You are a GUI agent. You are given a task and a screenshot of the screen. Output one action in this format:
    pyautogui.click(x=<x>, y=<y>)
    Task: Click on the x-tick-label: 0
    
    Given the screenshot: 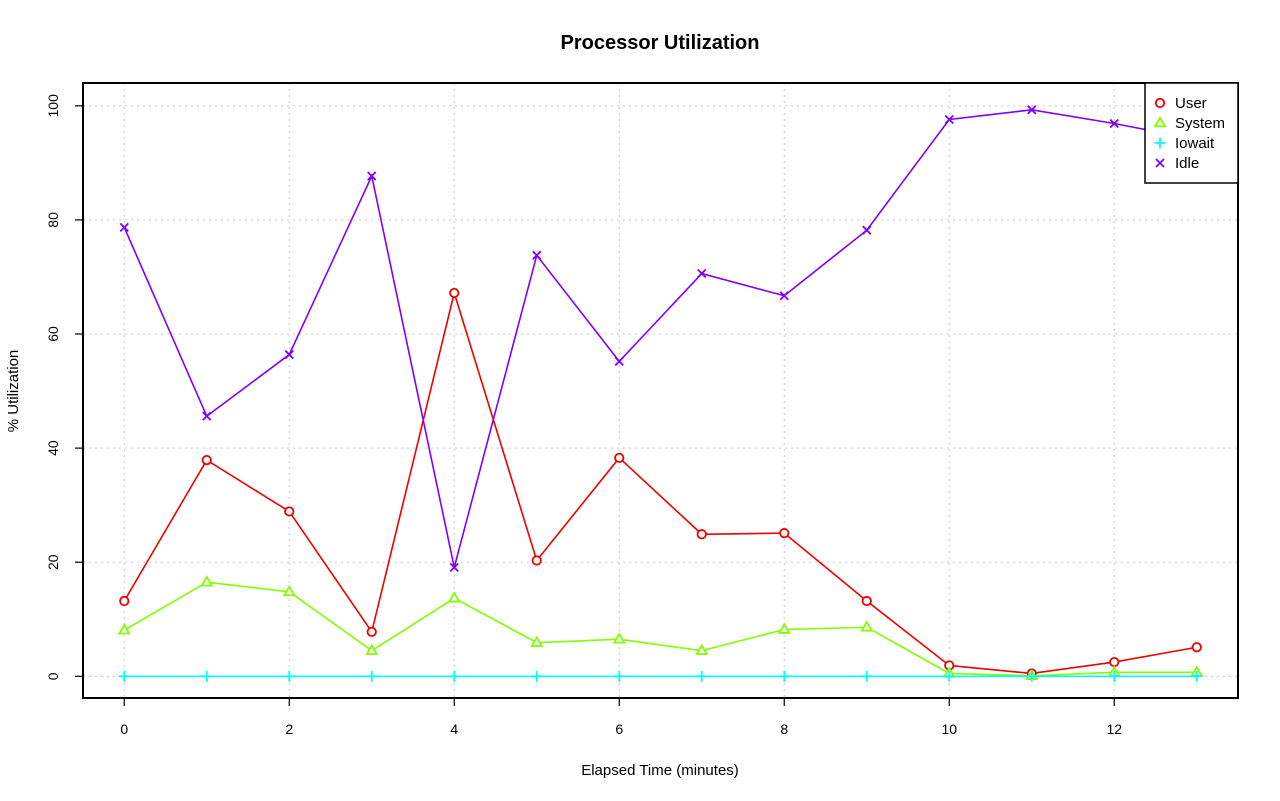 What is the action you would take?
    pyautogui.click(x=124, y=729)
    